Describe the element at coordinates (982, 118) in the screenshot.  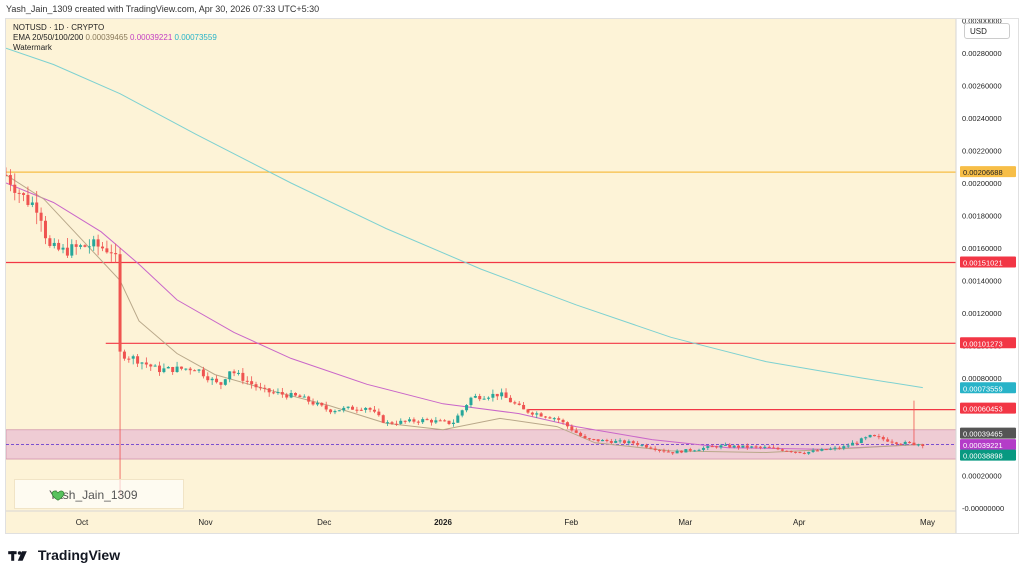
I see `y-tick-label: 0.00240000` at that location.